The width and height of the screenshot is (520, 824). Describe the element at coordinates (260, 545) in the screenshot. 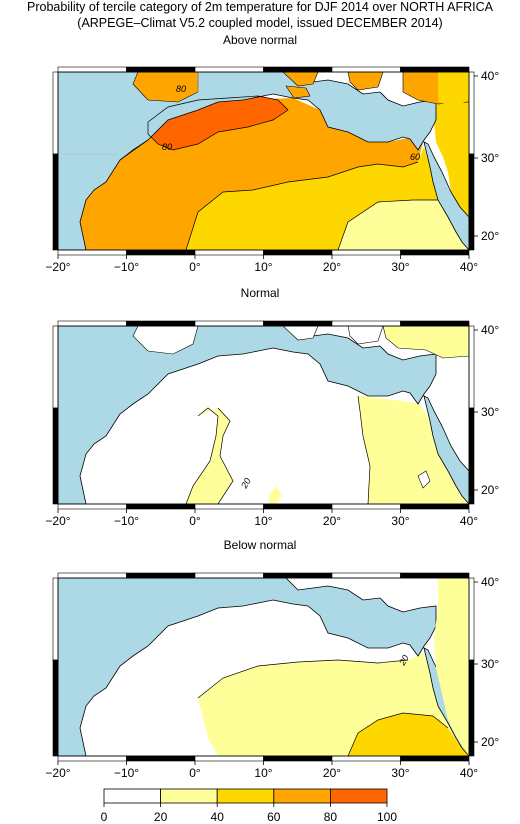

I see `panel-below-title: Below normal` at that location.